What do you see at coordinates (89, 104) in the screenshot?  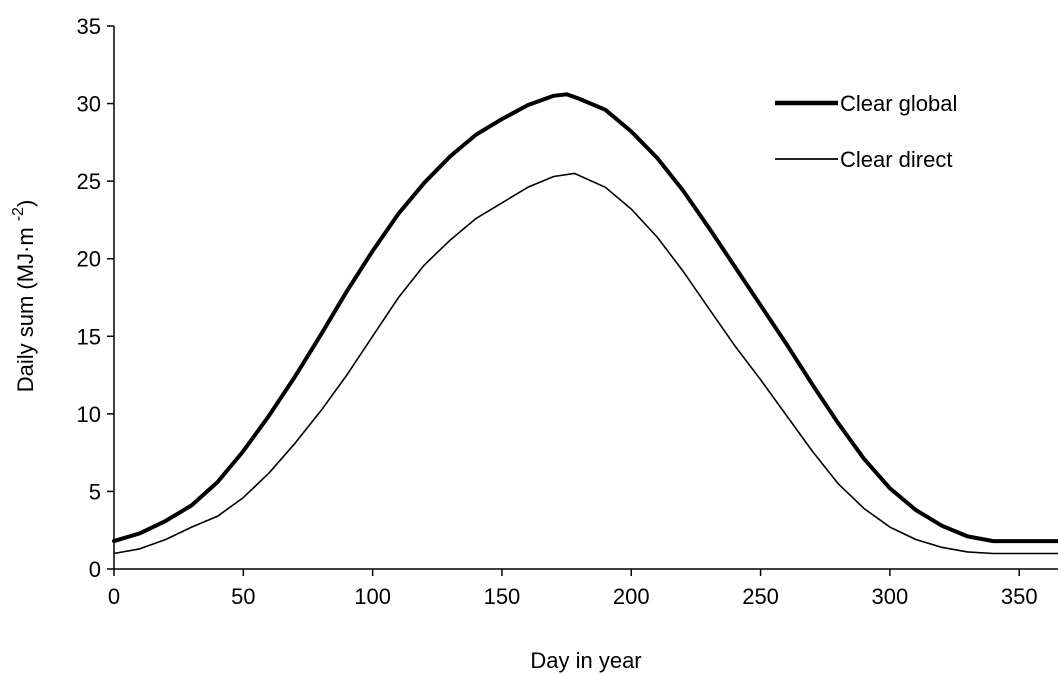 I see `y-tick-label: 30` at bounding box center [89, 104].